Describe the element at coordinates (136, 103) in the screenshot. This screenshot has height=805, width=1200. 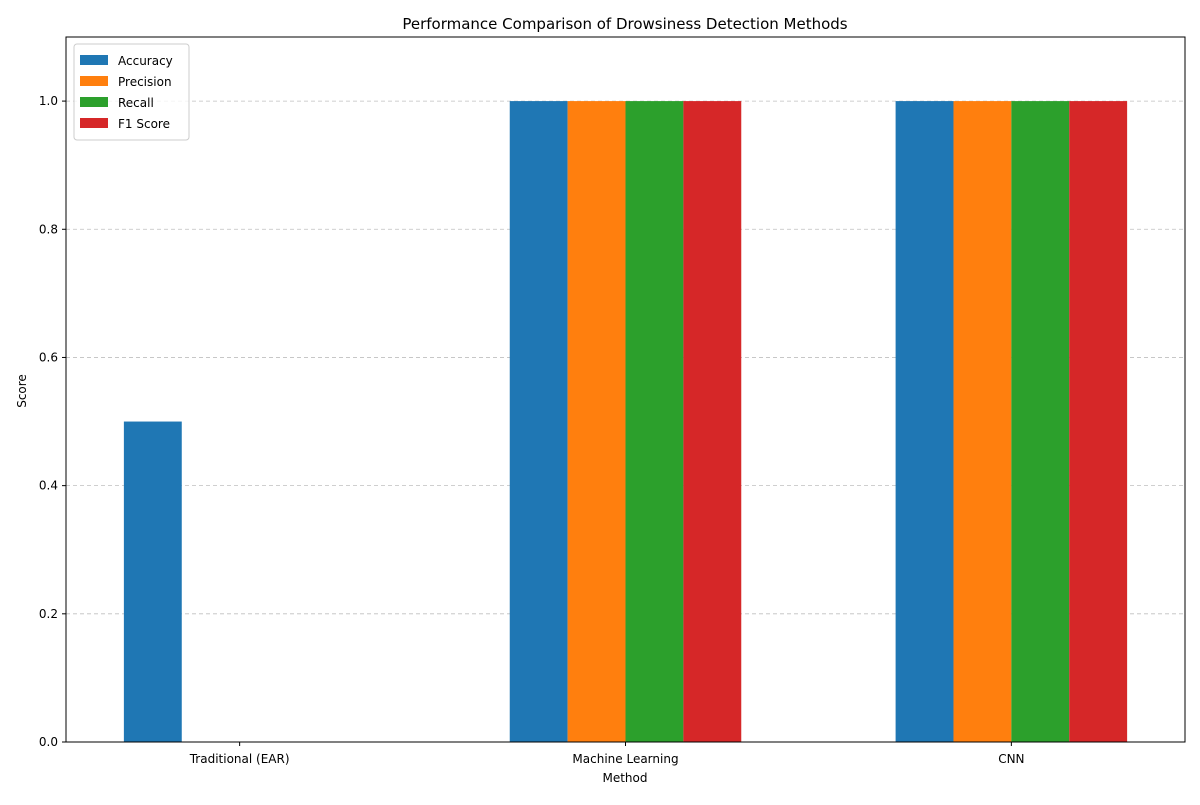
I see `legend-label: Recall` at that location.